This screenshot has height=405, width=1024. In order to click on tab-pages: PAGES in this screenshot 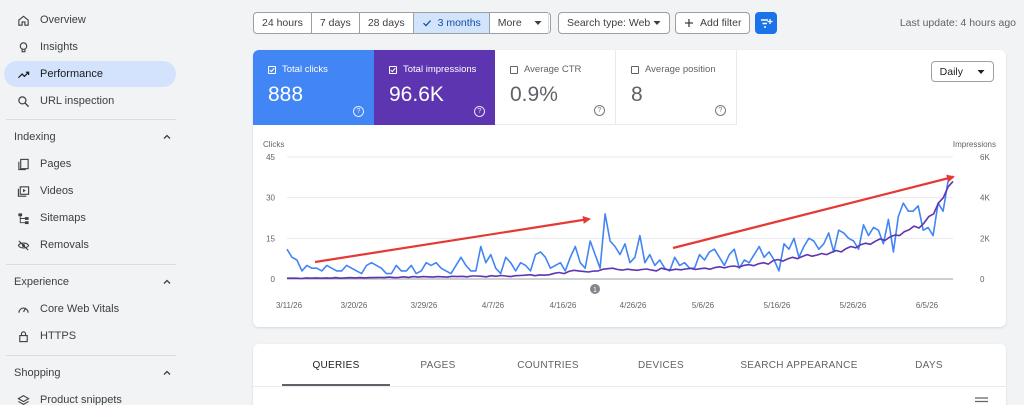, I will do `click(438, 365)`.